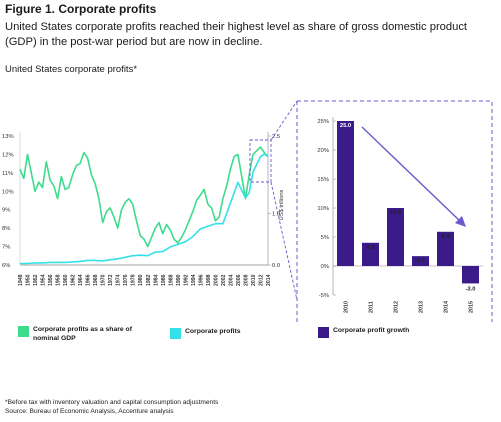 Image resolution: width=501 pixels, height=422 pixels. What do you see at coordinates (471, 289) in the screenshot?
I see `bar-data-label: -3.0` at bounding box center [471, 289].